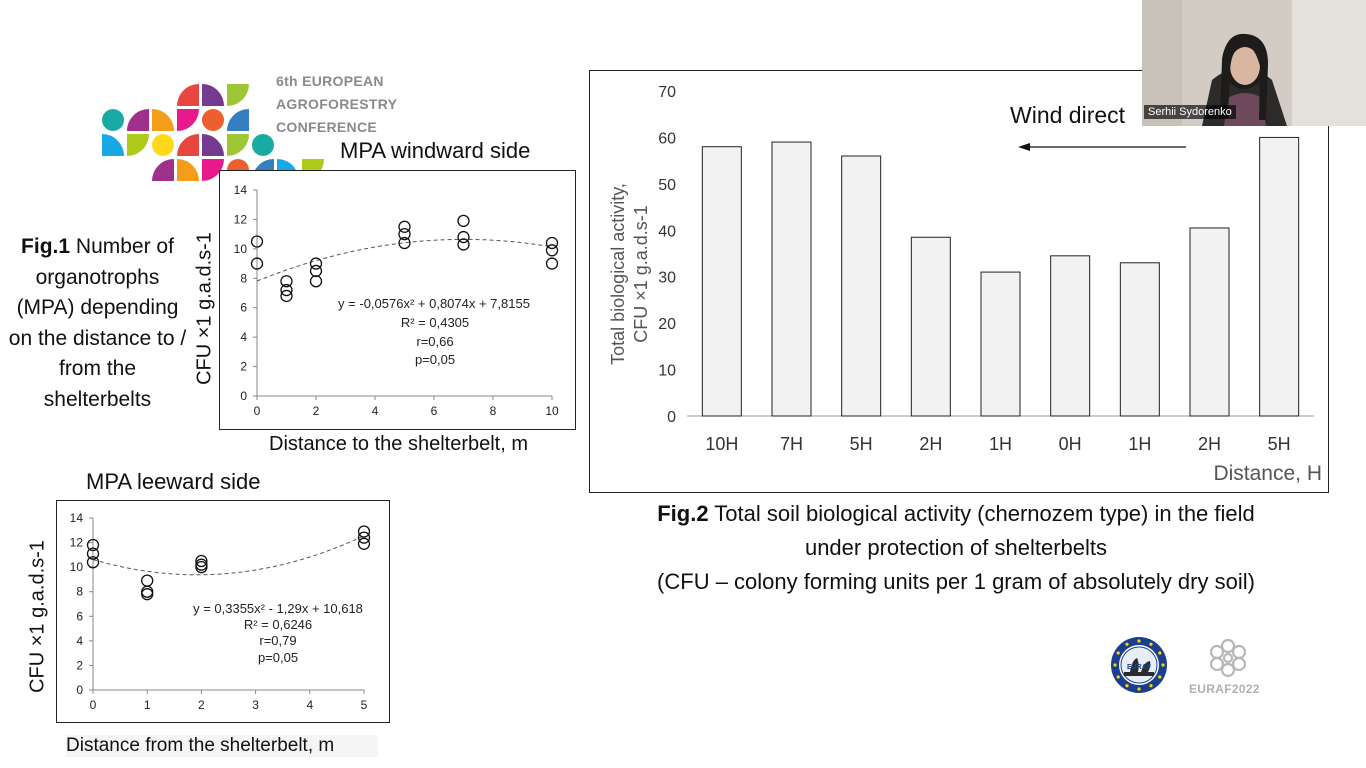  Describe the element at coordinates (213, 132) in the screenshot. I see `conference-logo` at that location.